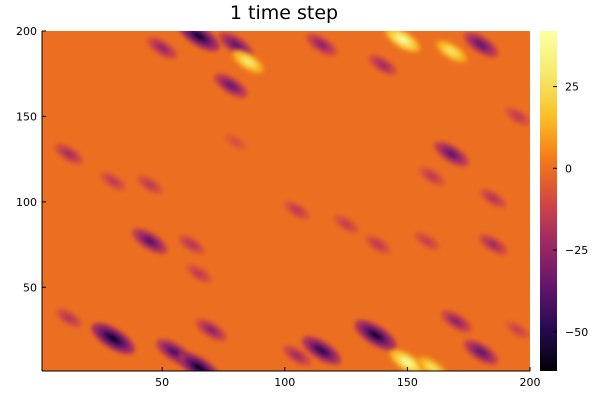 Image resolution: width=600 pixels, height=400 pixels. What do you see at coordinates (30, 287) in the screenshot?
I see `y-tick-label: 50` at bounding box center [30, 287].